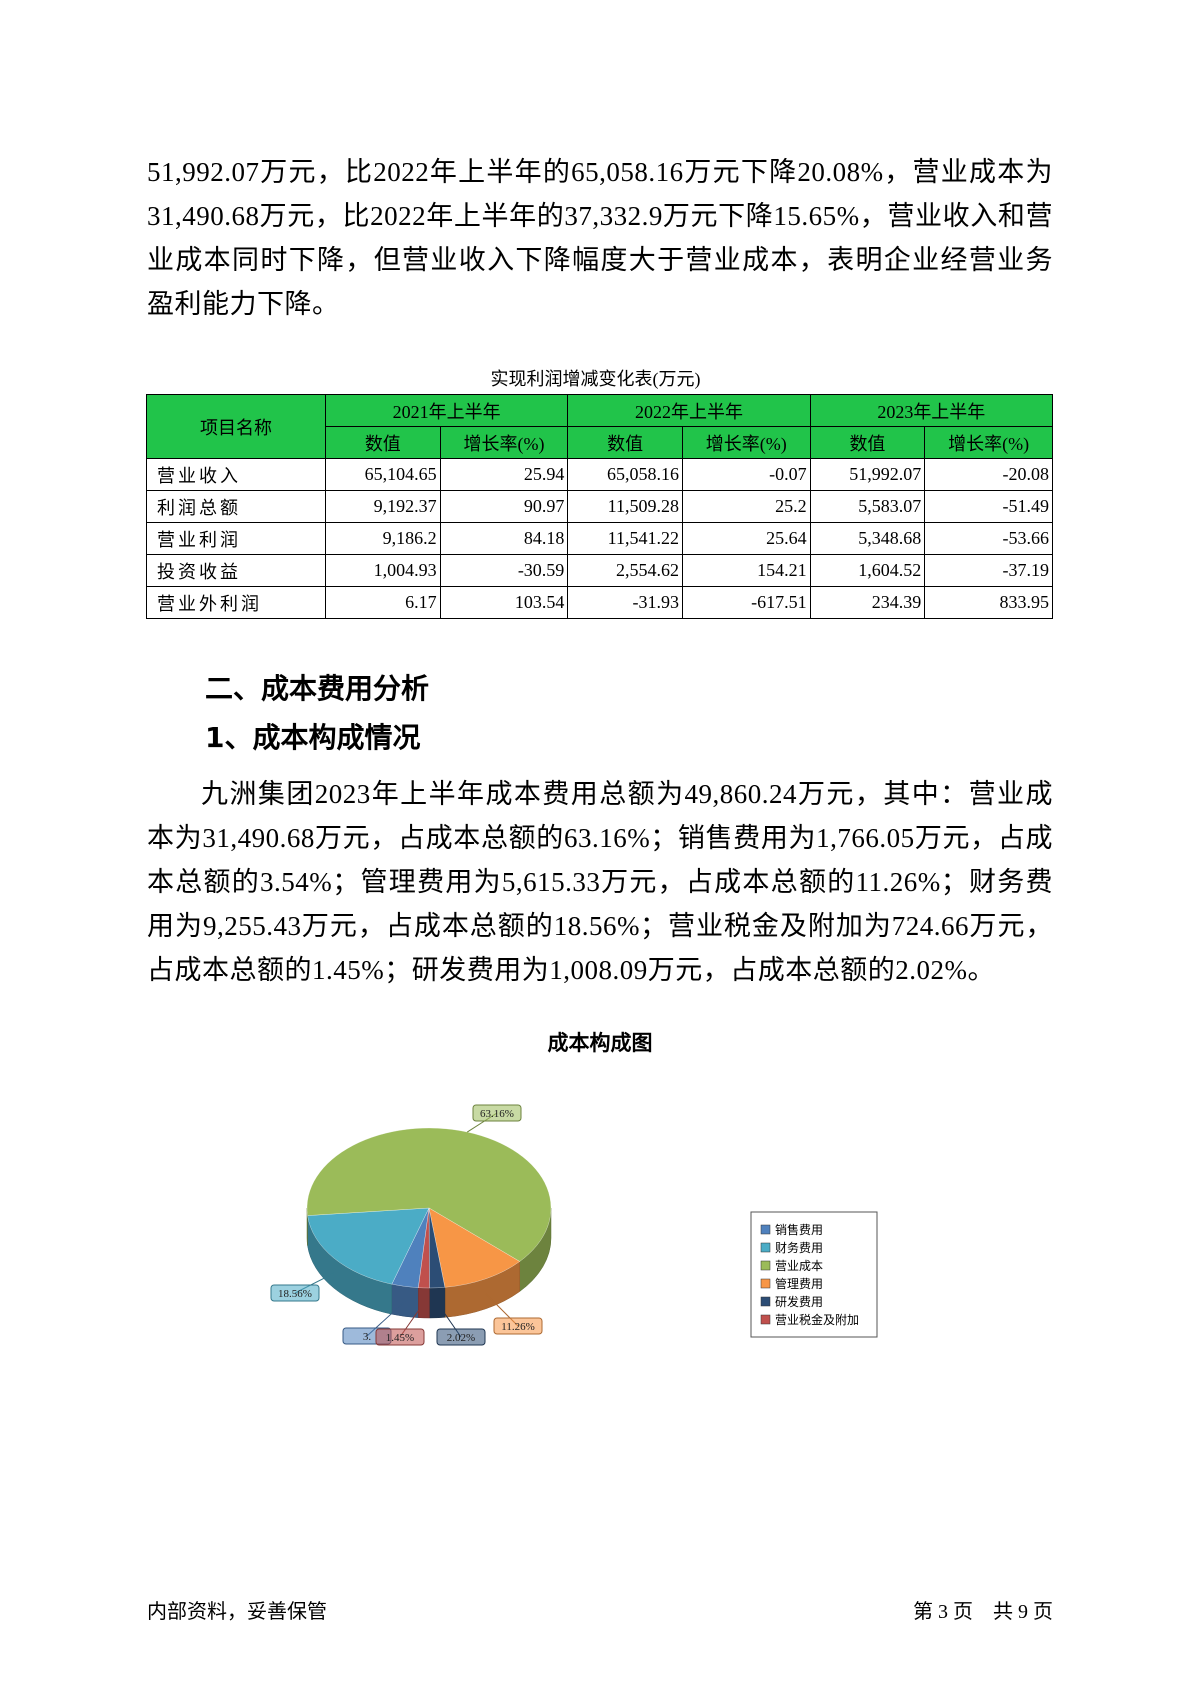  I want to click on cell: 9,186.2, so click(383, 538).